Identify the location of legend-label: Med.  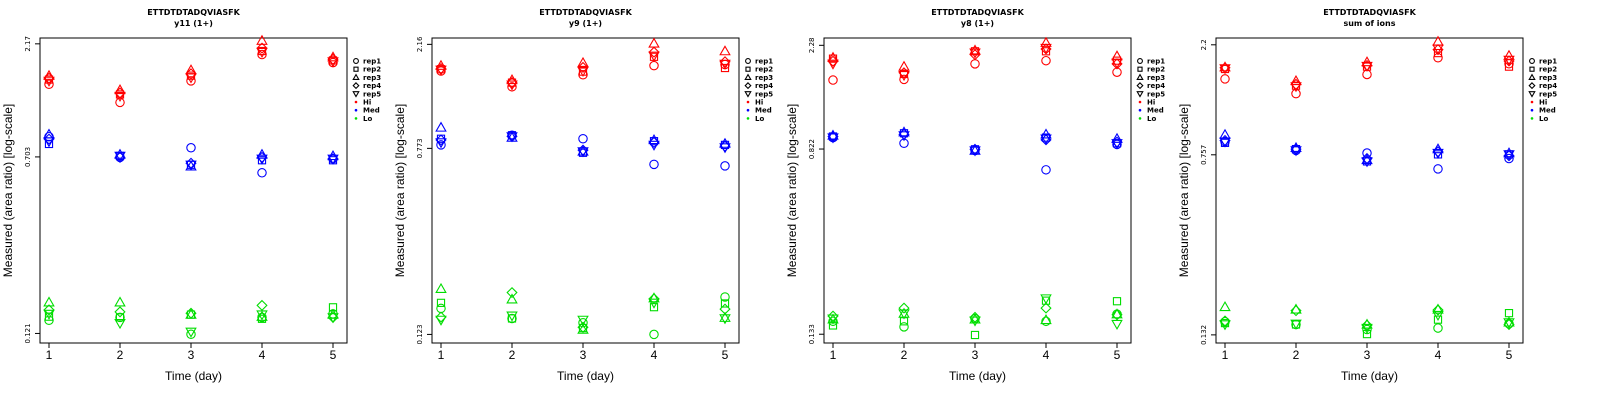
(1155, 111).